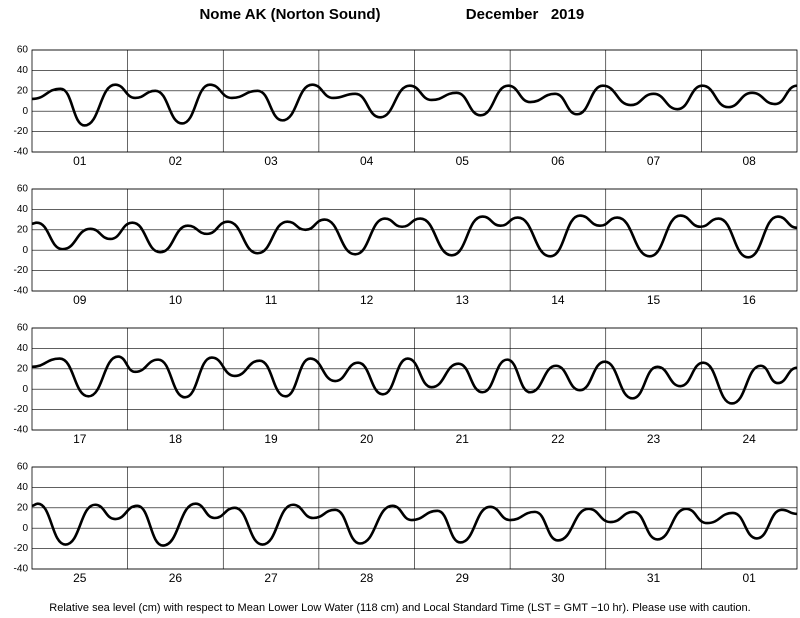 The image size is (800, 618). What do you see at coordinates (80, 578) in the screenshot?
I see `x-tick-label: 25` at bounding box center [80, 578].